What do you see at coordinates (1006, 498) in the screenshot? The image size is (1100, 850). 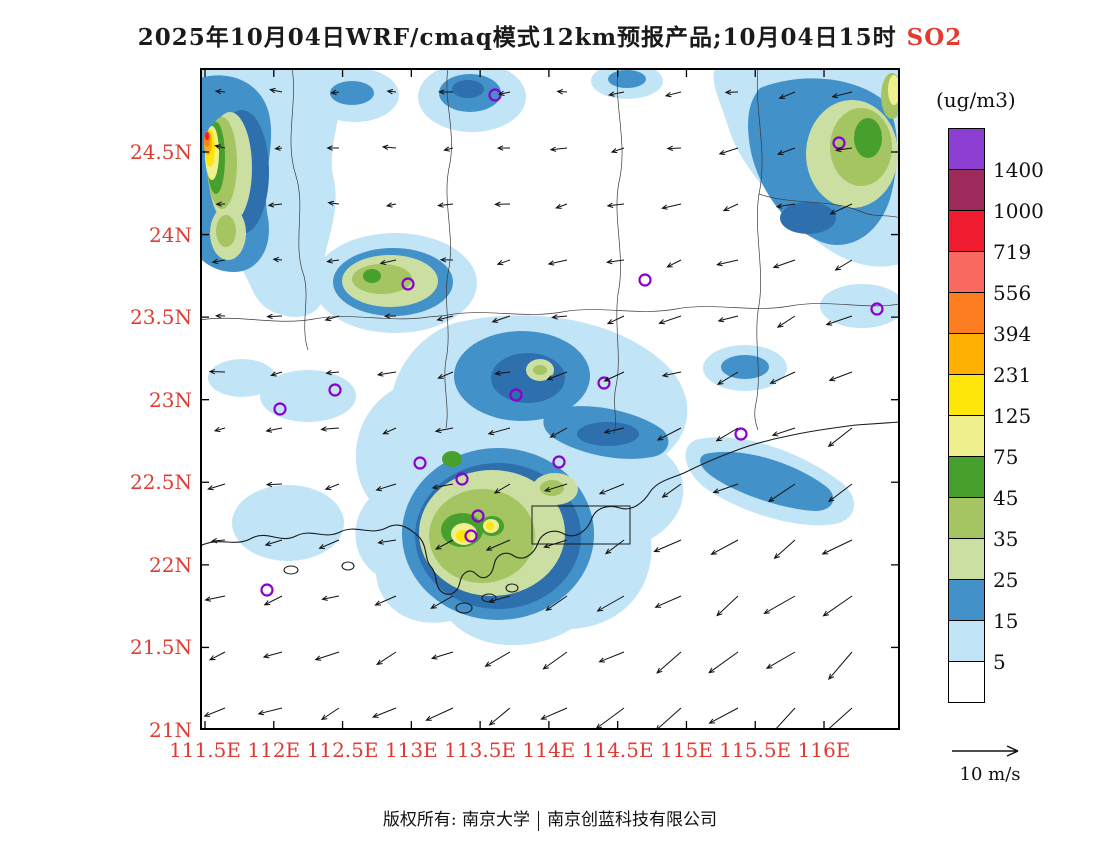 I see `colorbar-level-label: 45` at bounding box center [1006, 498].